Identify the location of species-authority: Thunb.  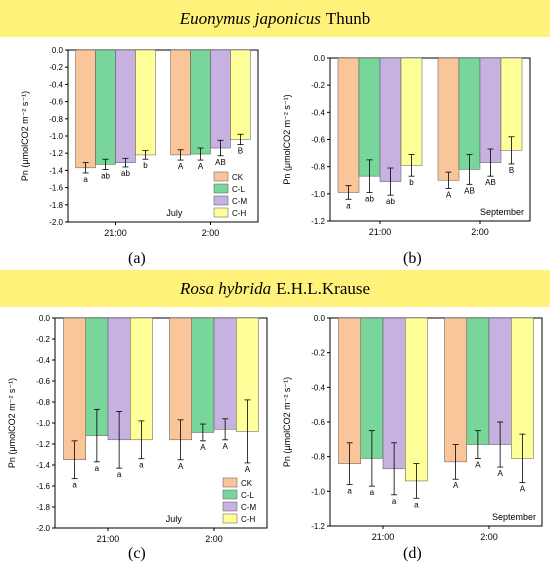
(348, 18).